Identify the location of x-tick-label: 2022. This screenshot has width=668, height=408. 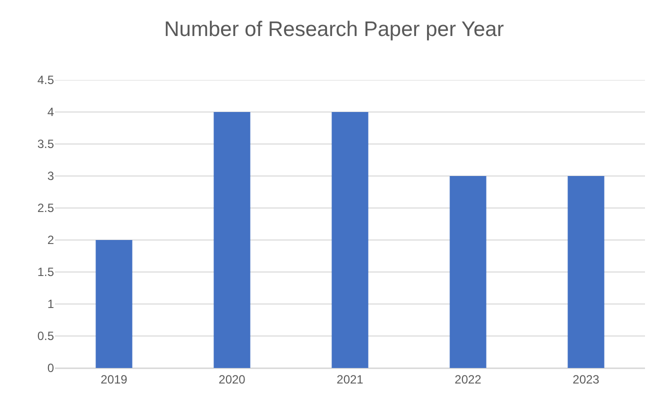
(468, 379).